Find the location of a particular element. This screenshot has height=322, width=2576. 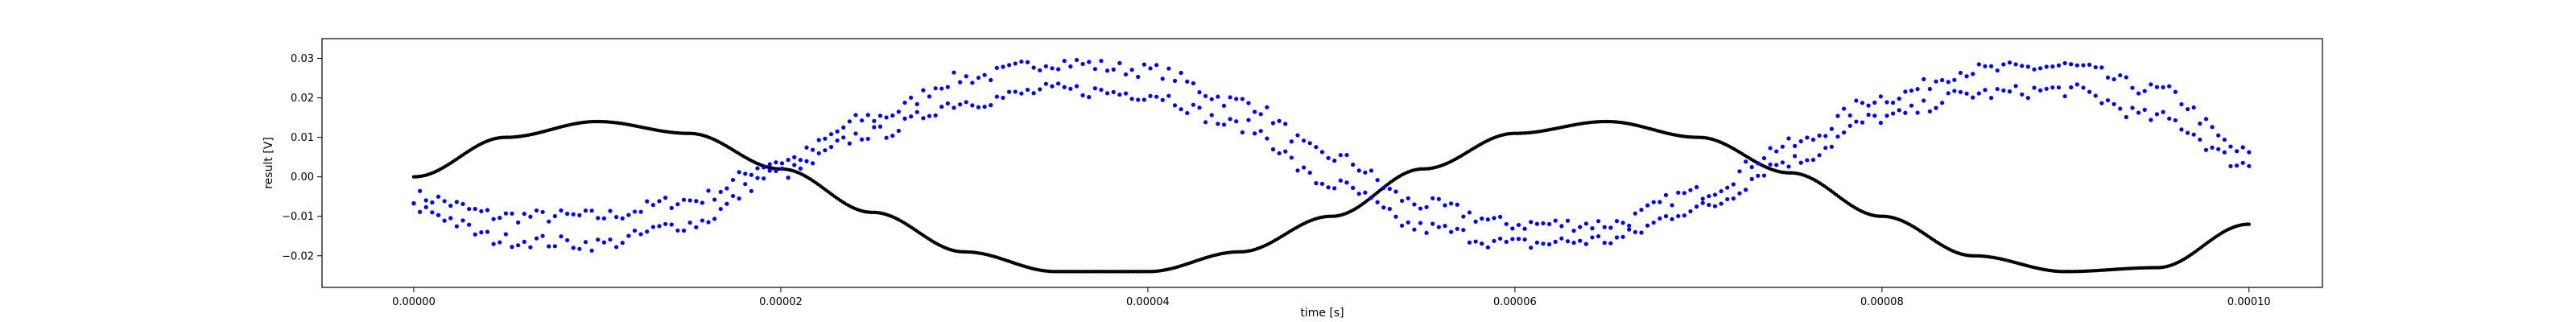

x-axis-label: time [s] is located at coordinates (1322, 313).